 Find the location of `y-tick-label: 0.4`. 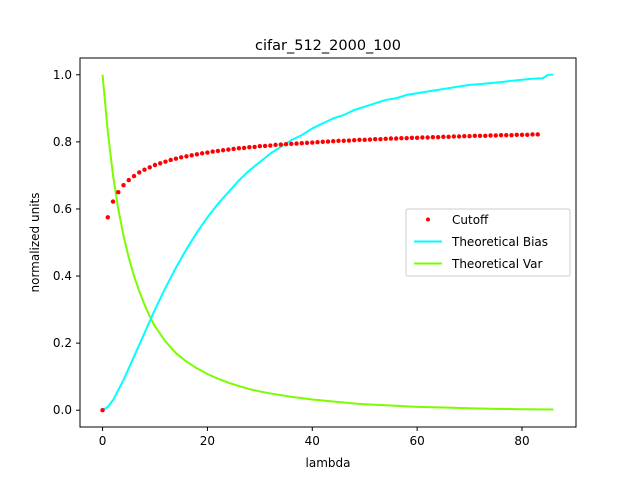

y-tick-label: 0.4 is located at coordinates (62, 276).